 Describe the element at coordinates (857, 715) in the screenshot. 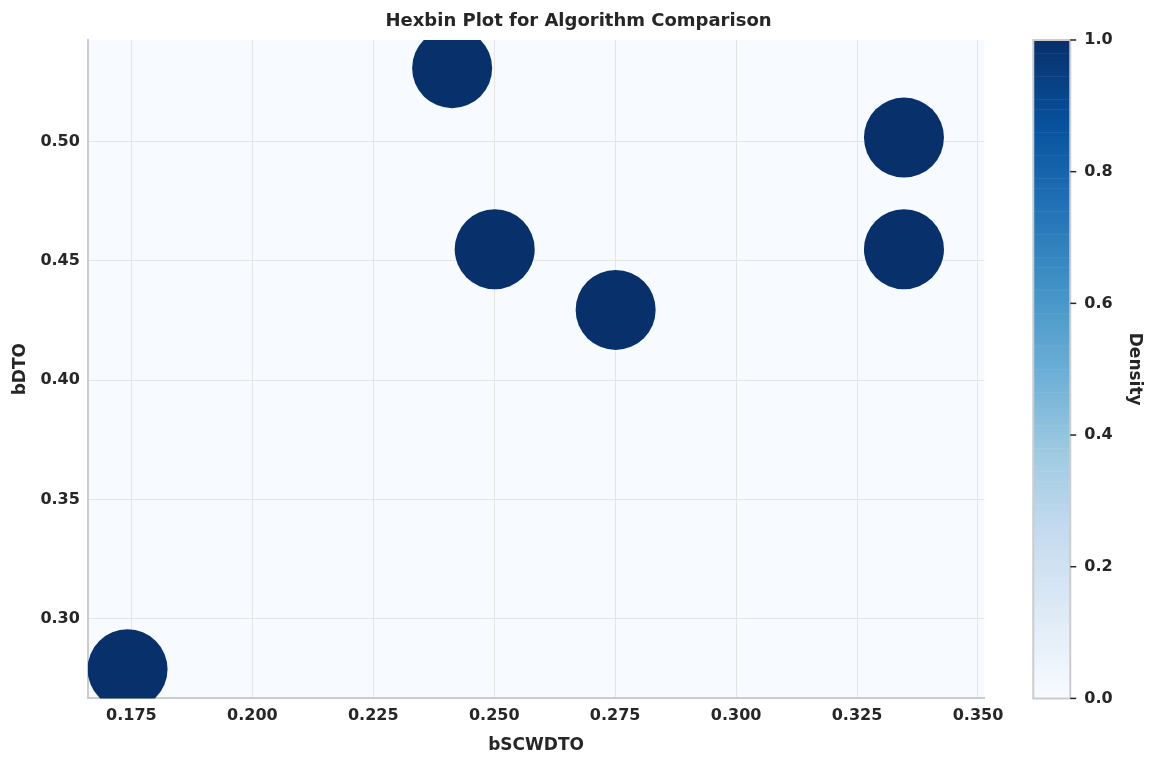

I see `x-tick-label: 0.325` at that location.